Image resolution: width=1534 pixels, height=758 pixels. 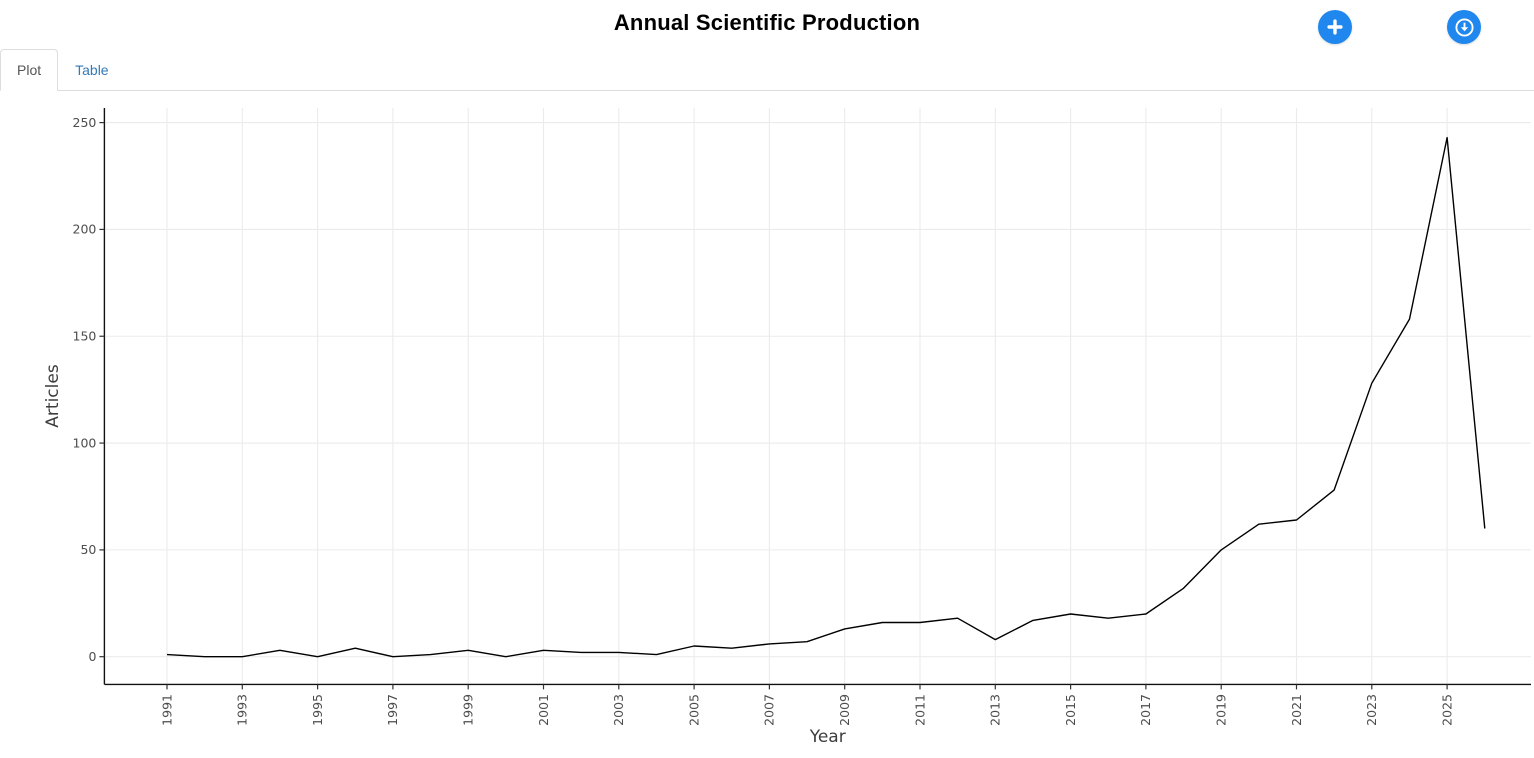 I want to click on svg-text: 2009, so click(x=844, y=710).